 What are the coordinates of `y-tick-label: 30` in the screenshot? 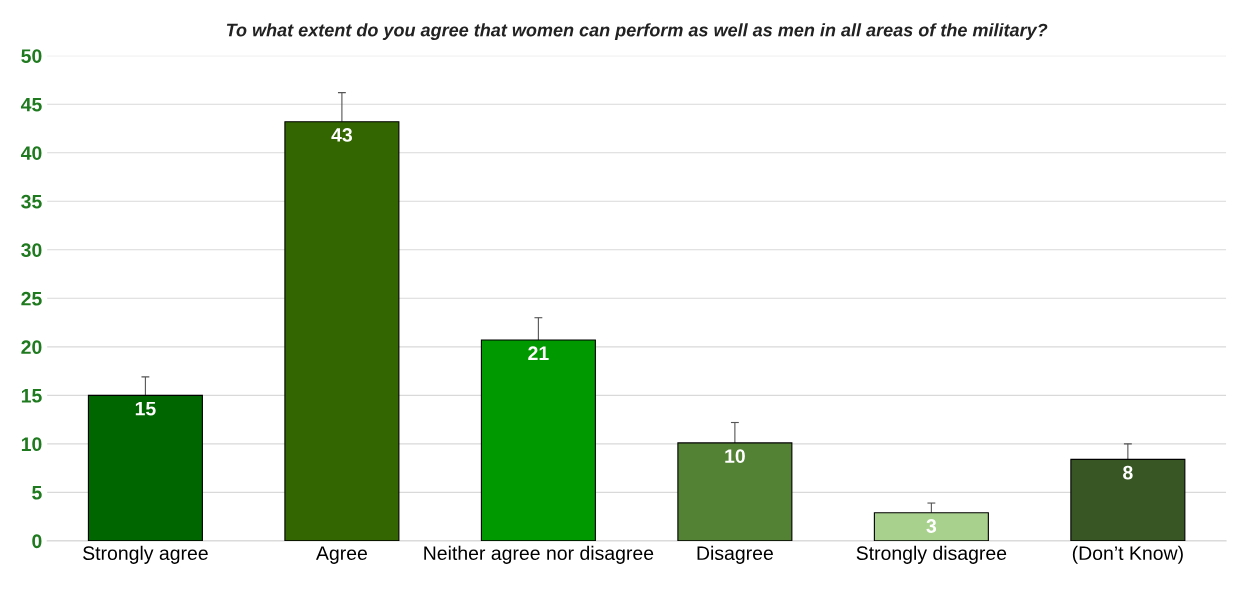 It's located at (31, 250).